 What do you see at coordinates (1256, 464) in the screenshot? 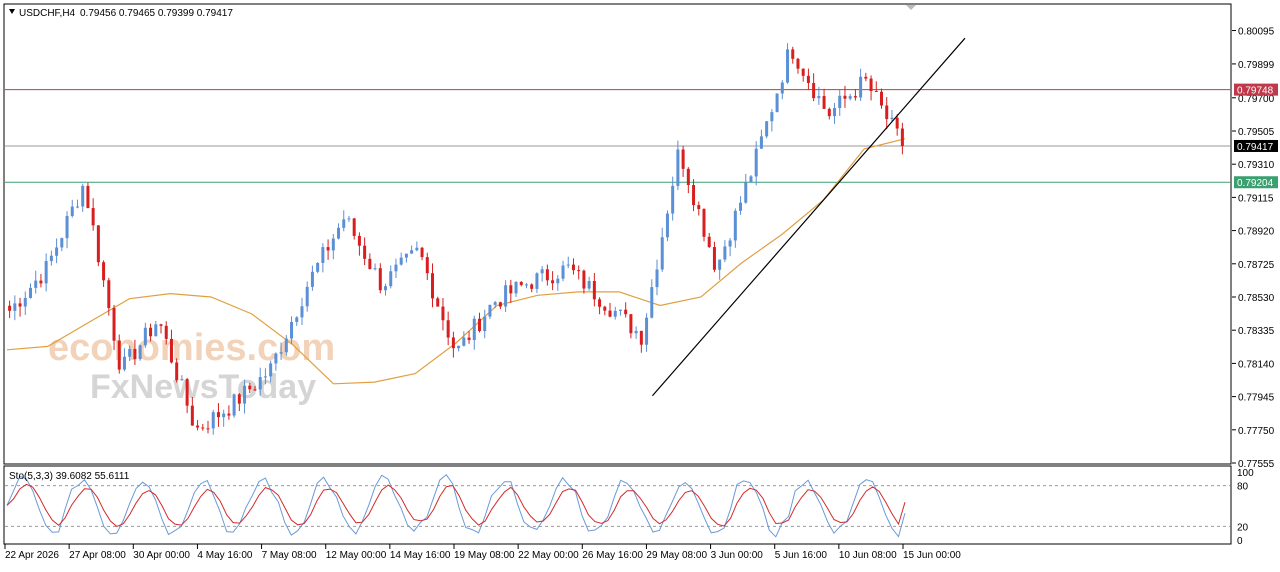
I see `y-tick-label: 0.77555` at bounding box center [1256, 464].